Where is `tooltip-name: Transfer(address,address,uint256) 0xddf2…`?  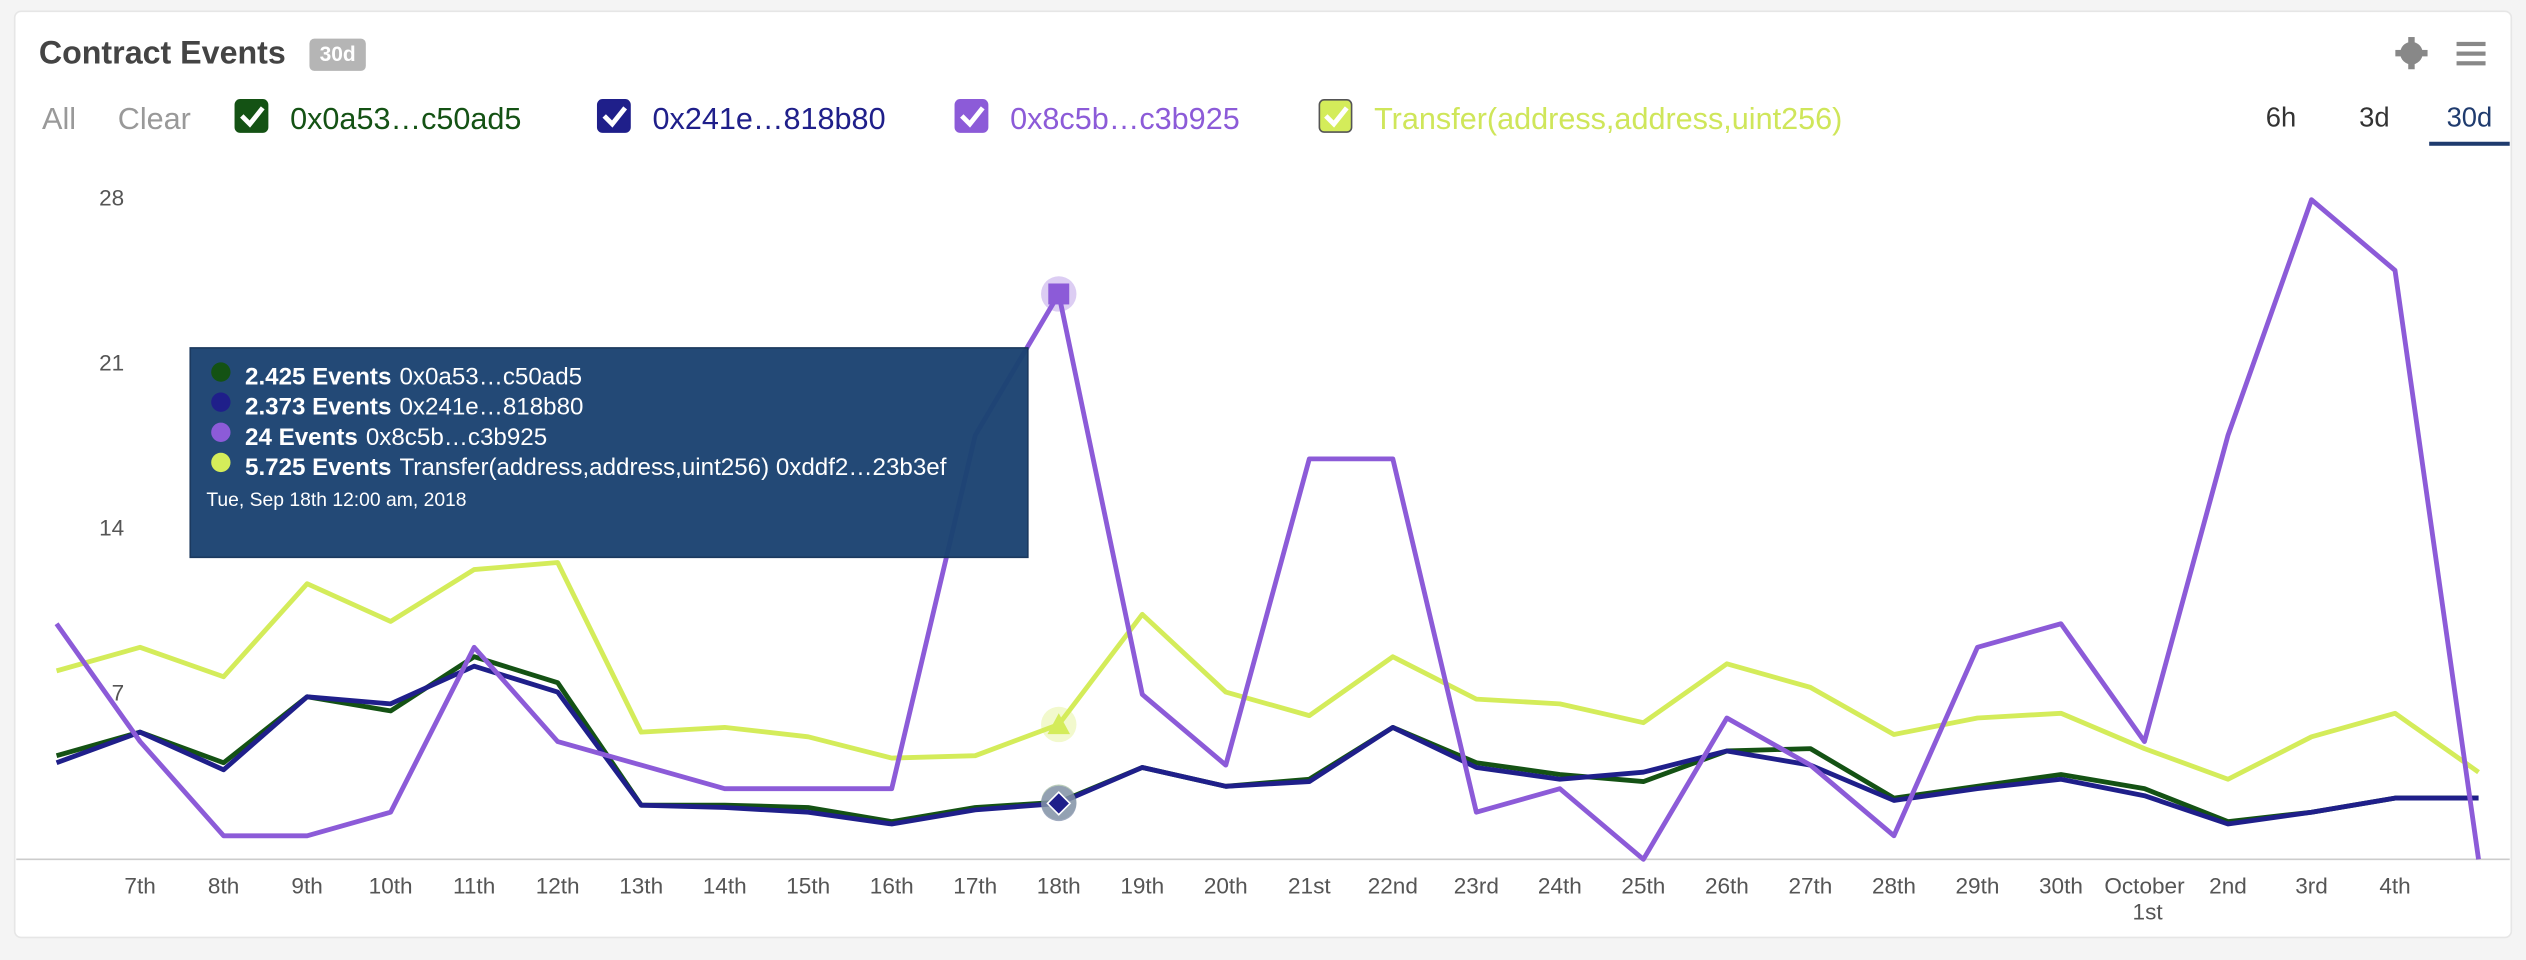
tooltip-name: Transfer(address,address,uint256) 0xddf2… is located at coordinates (672, 467).